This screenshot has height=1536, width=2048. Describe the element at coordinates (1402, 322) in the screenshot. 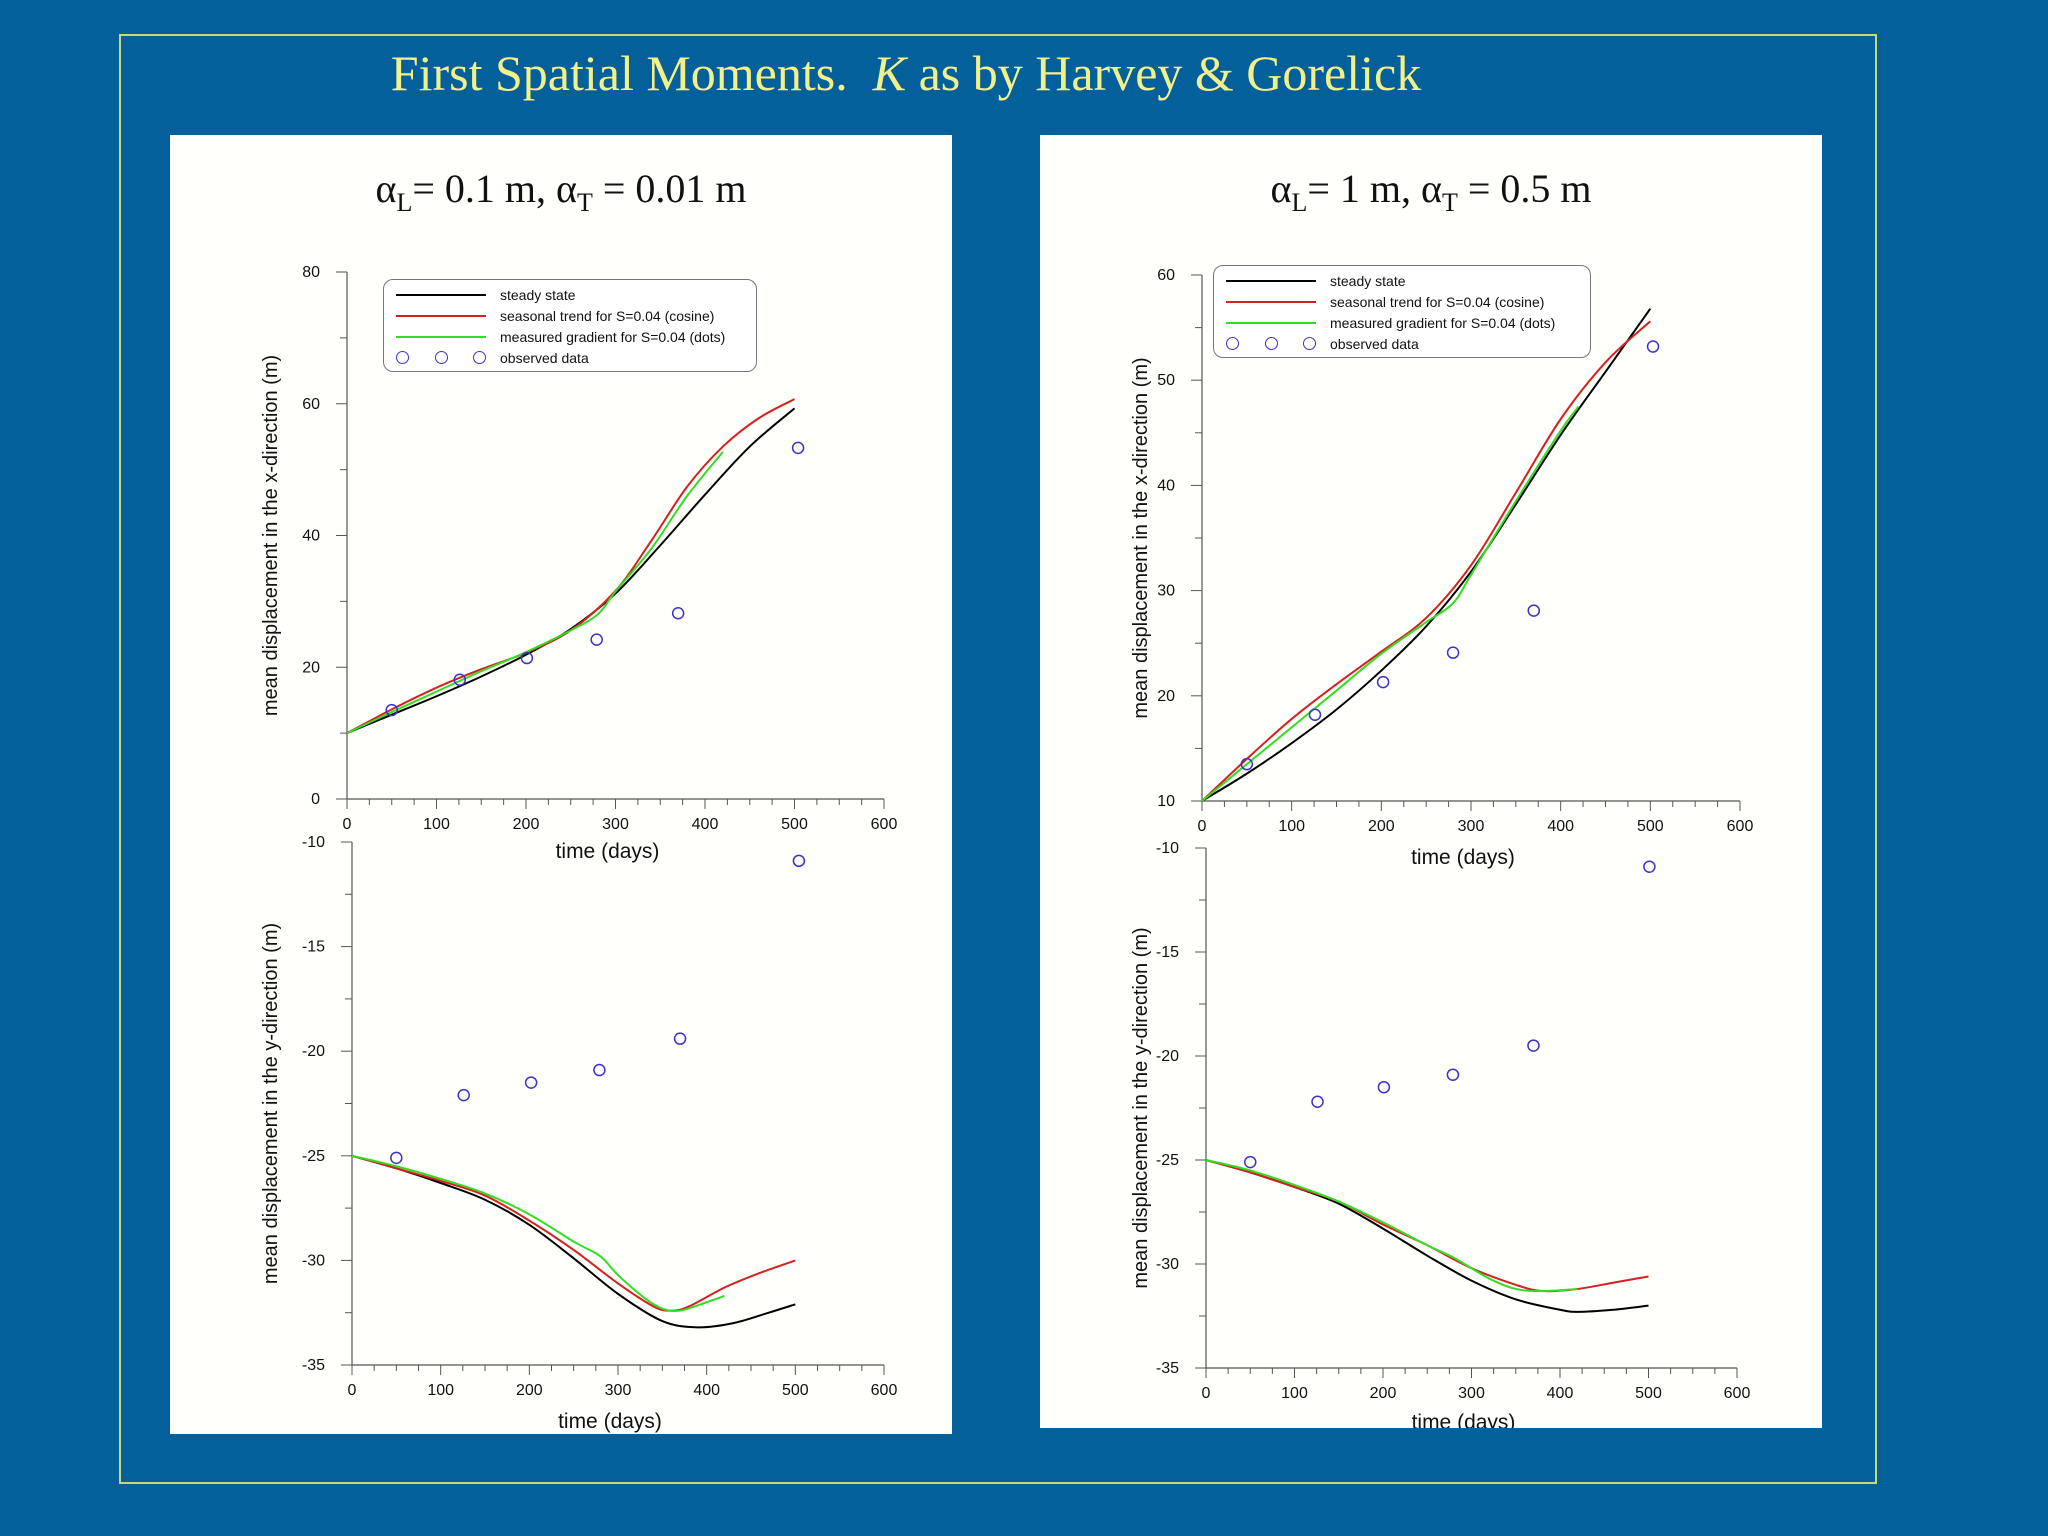

I see `legend-entry-measured: measured gradient for S=0.04 (dots)` at that location.